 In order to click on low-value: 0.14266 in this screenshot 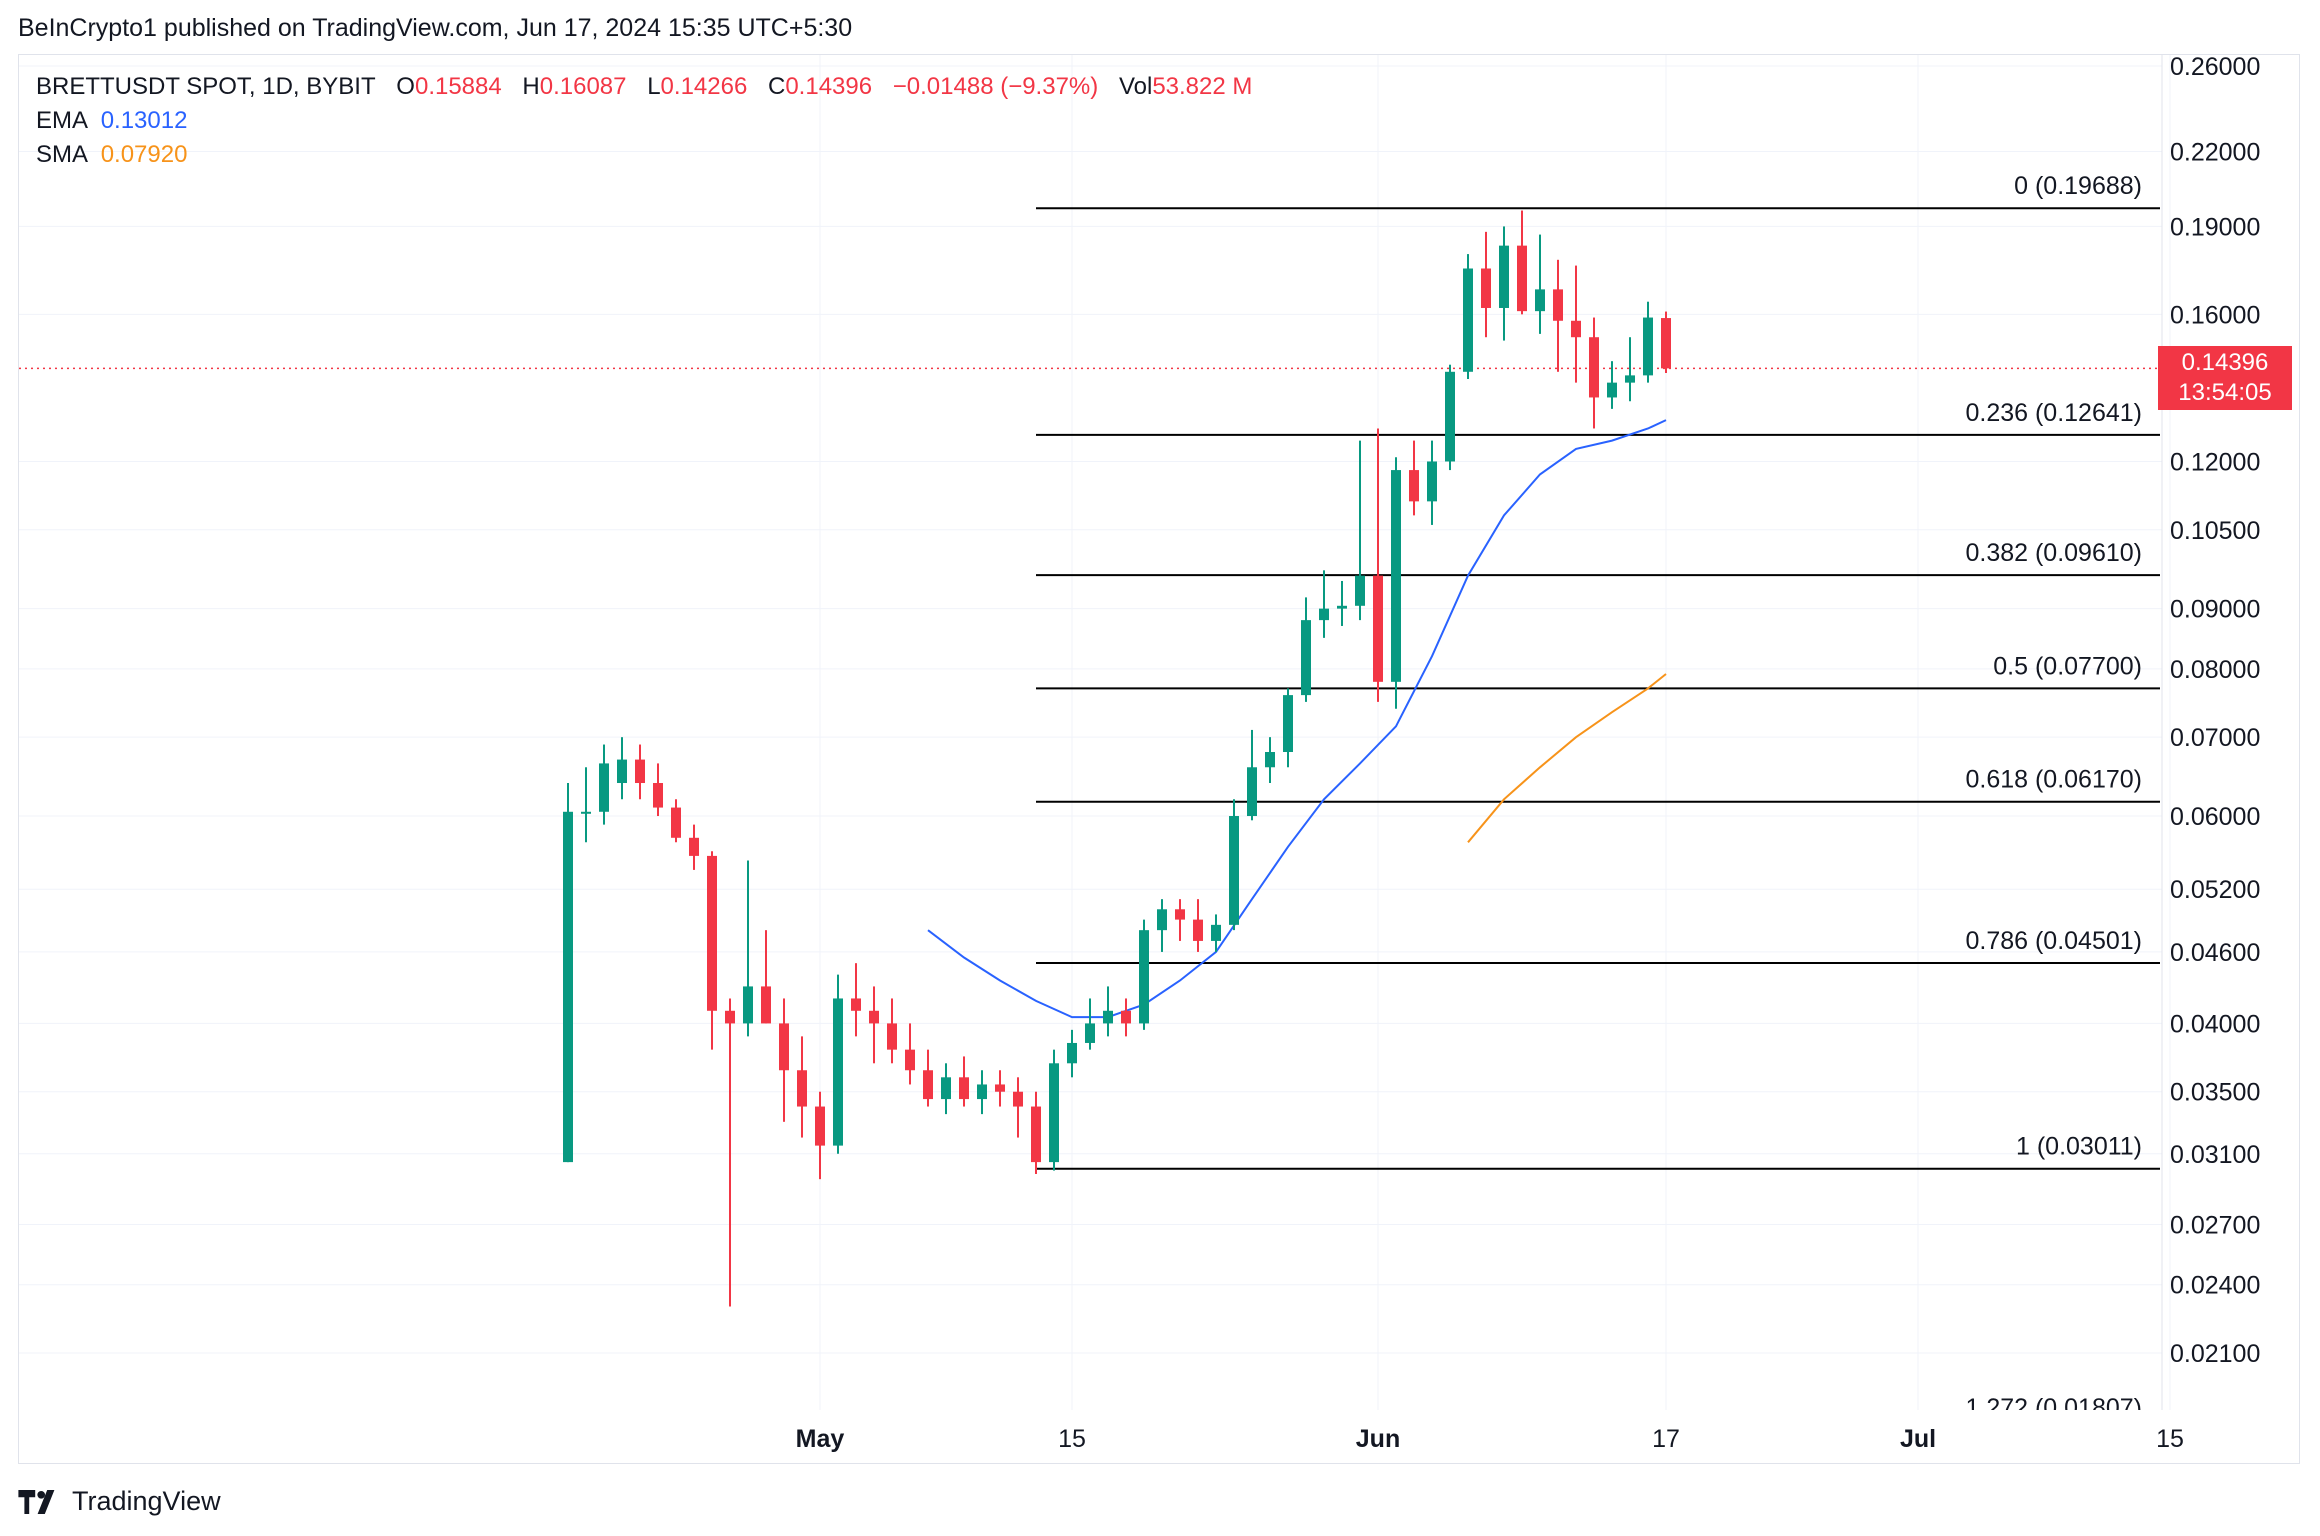, I will do `click(704, 86)`.